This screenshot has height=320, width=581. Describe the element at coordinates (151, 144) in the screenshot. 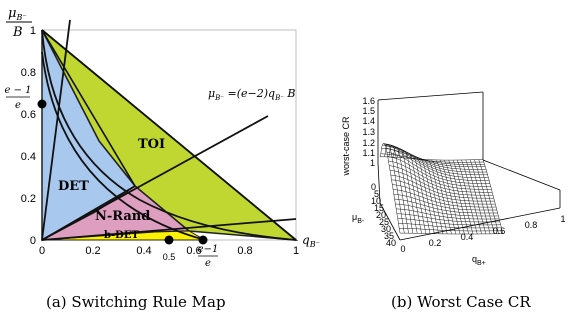

I see `region-label-toi: TOI` at that location.